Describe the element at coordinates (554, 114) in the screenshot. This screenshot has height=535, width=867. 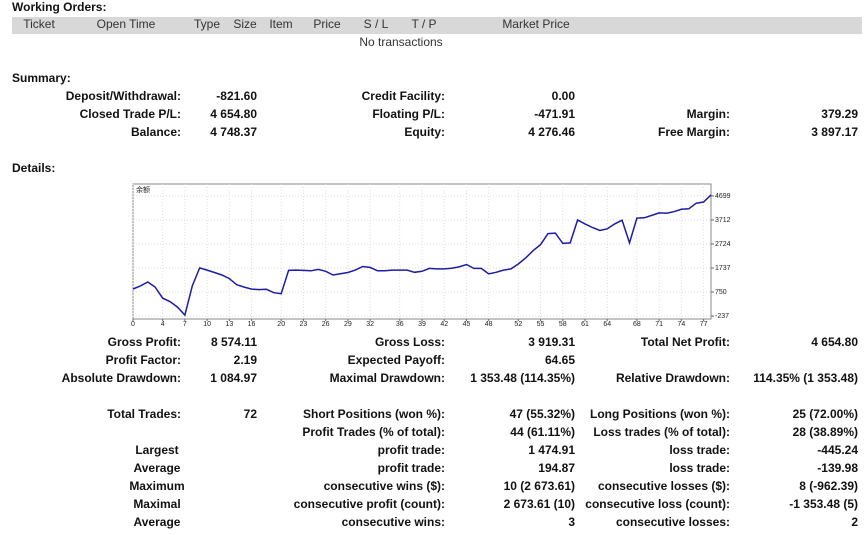
I see `field-value: -471.91` at that location.